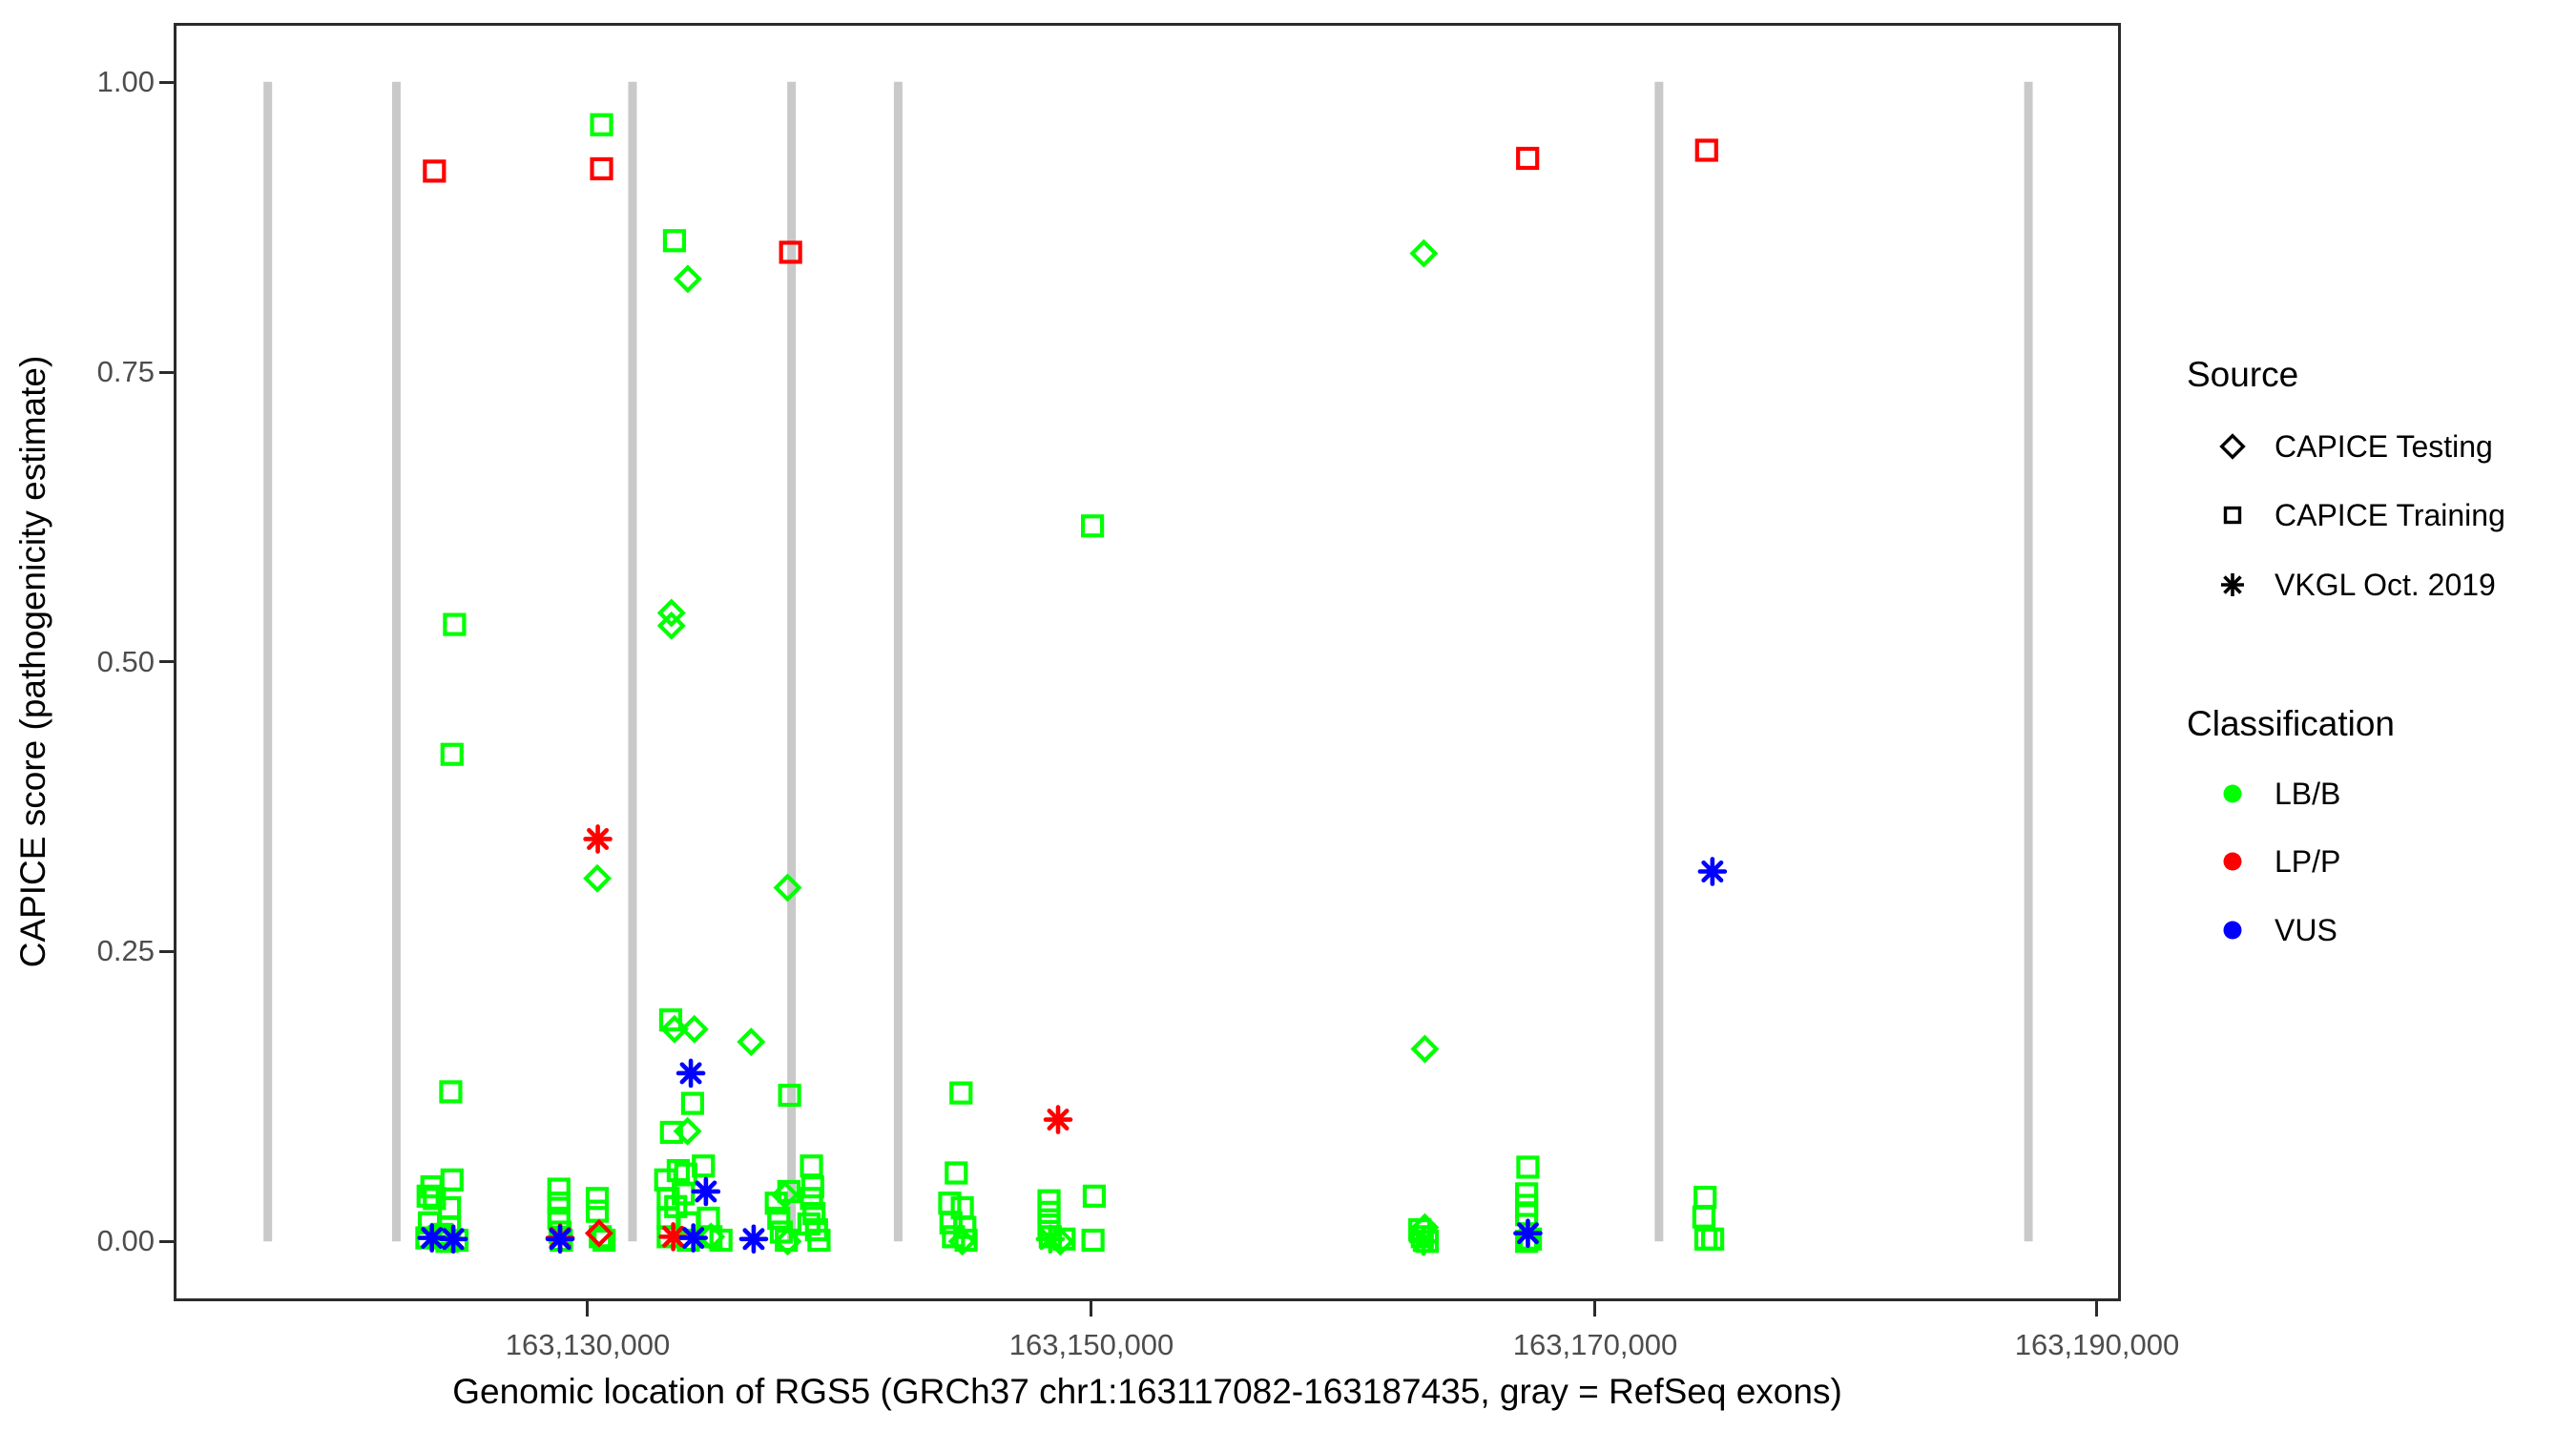  What do you see at coordinates (2243, 375) in the screenshot?
I see `legend-source-title: Source` at bounding box center [2243, 375].